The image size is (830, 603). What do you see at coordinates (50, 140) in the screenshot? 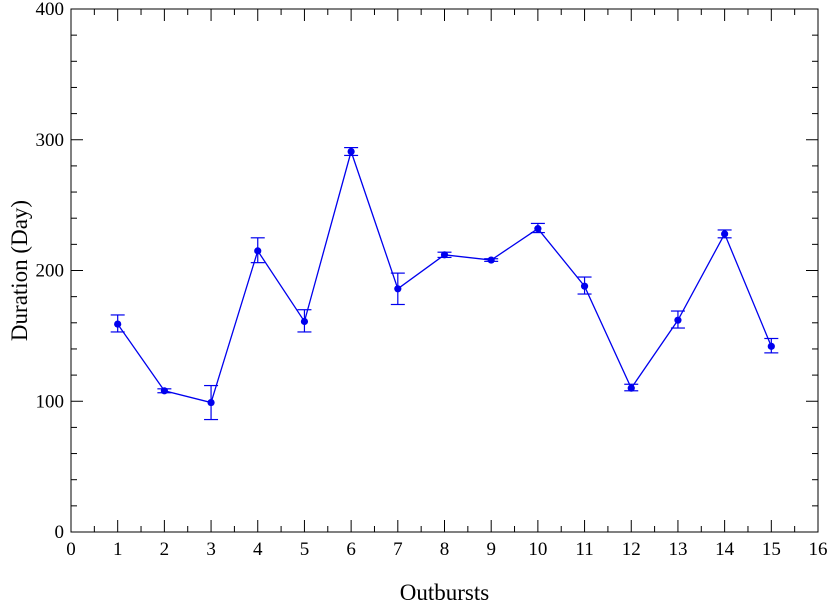
I see `y-tick-label: 300` at bounding box center [50, 140].